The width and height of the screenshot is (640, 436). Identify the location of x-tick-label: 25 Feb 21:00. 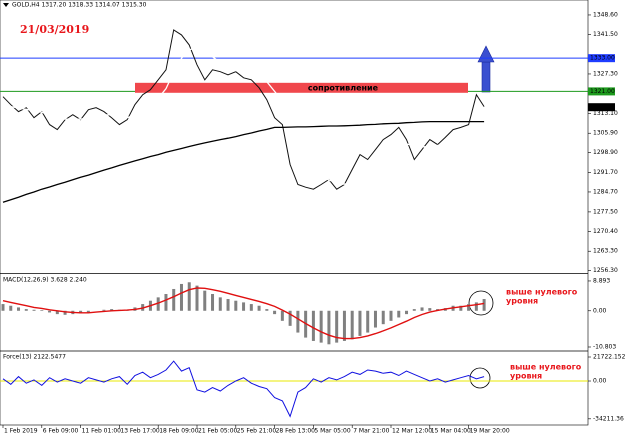
(257, 431).